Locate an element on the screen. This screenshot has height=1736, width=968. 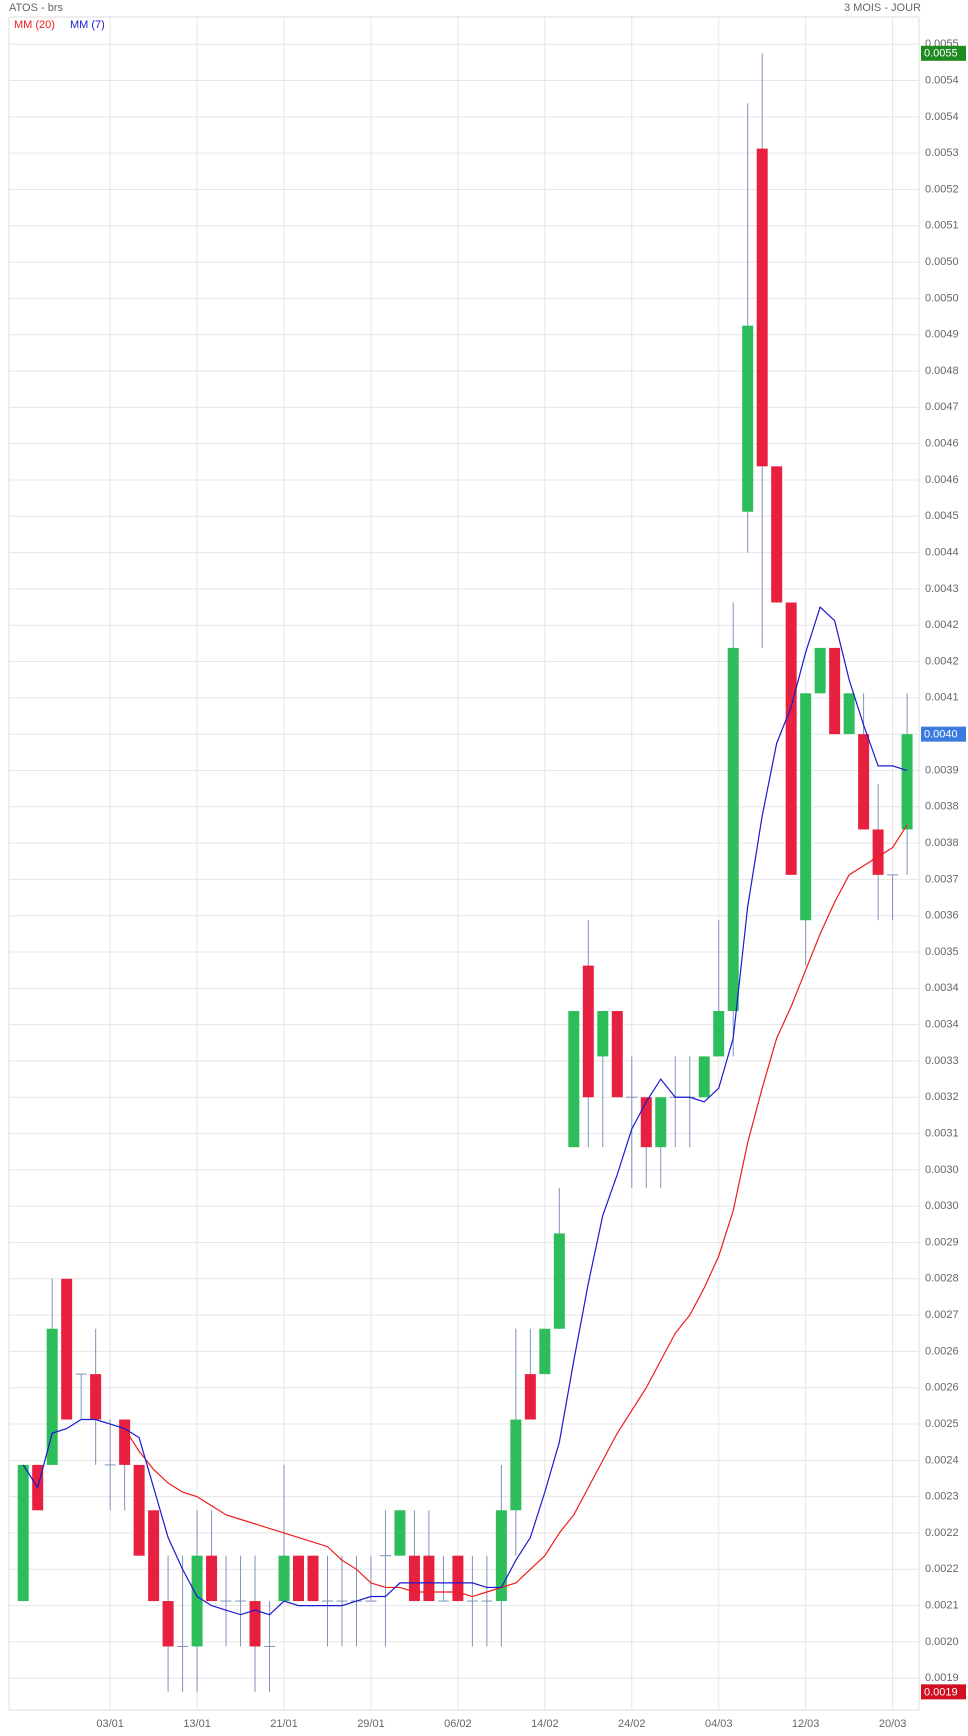
y-tick-label: 0.0044 is located at coordinates (942, 552).